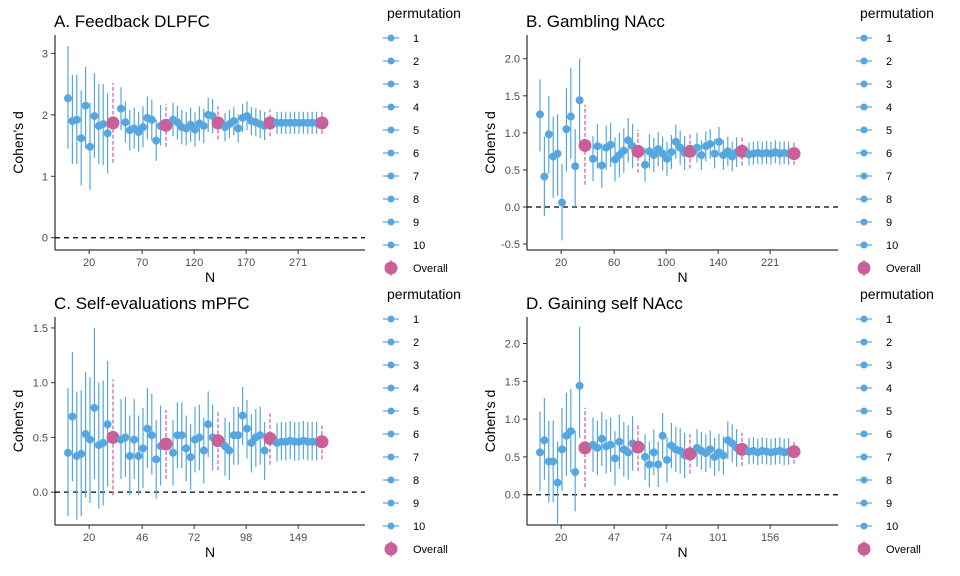 The height and width of the screenshot is (576, 960). Describe the element at coordinates (298, 538) in the screenshot. I see `x-tick-label: 149` at that location.